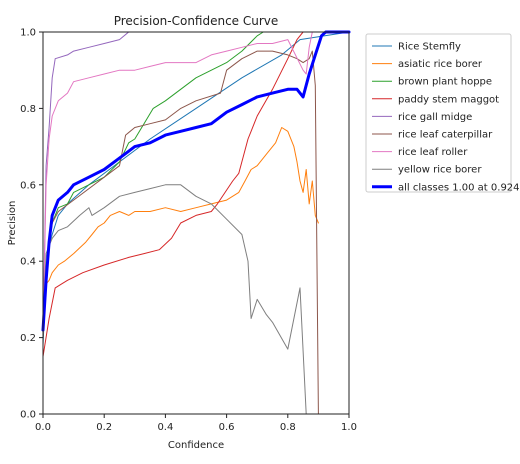 The image size is (520, 464). Describe the element at coordinates (28, 415) in the screenshot. I see `y-tick-label: 0.0` at that location.